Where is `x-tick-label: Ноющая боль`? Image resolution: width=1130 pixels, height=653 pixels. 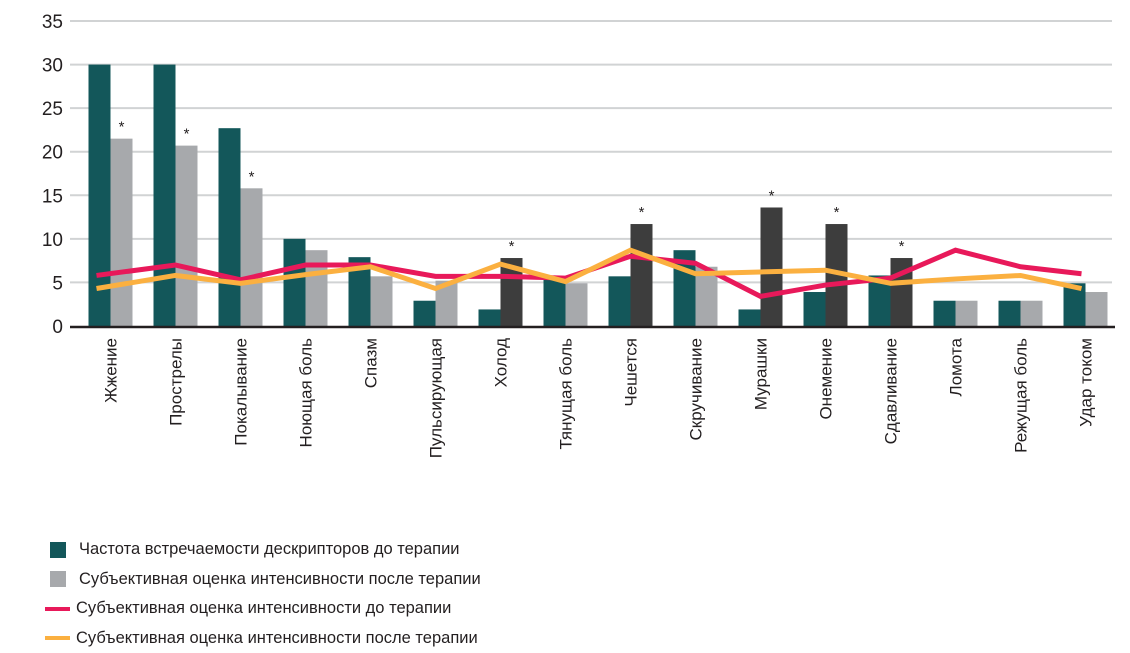
x-tick-label: Ноющая боль is located at coordinates (306, 393).